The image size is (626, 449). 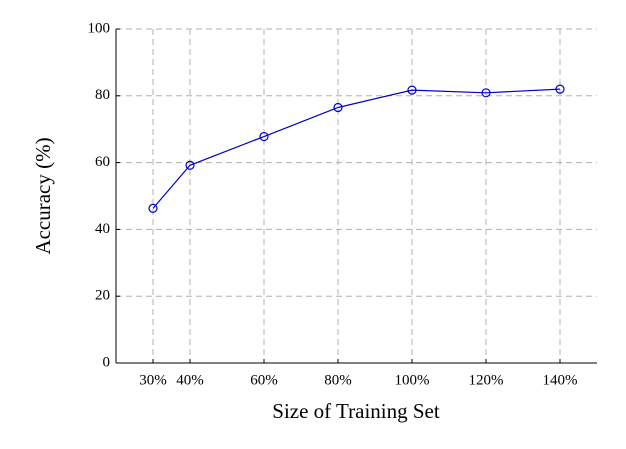 I want to click on x-tick-label: 100%, so click(x=412, y=380).